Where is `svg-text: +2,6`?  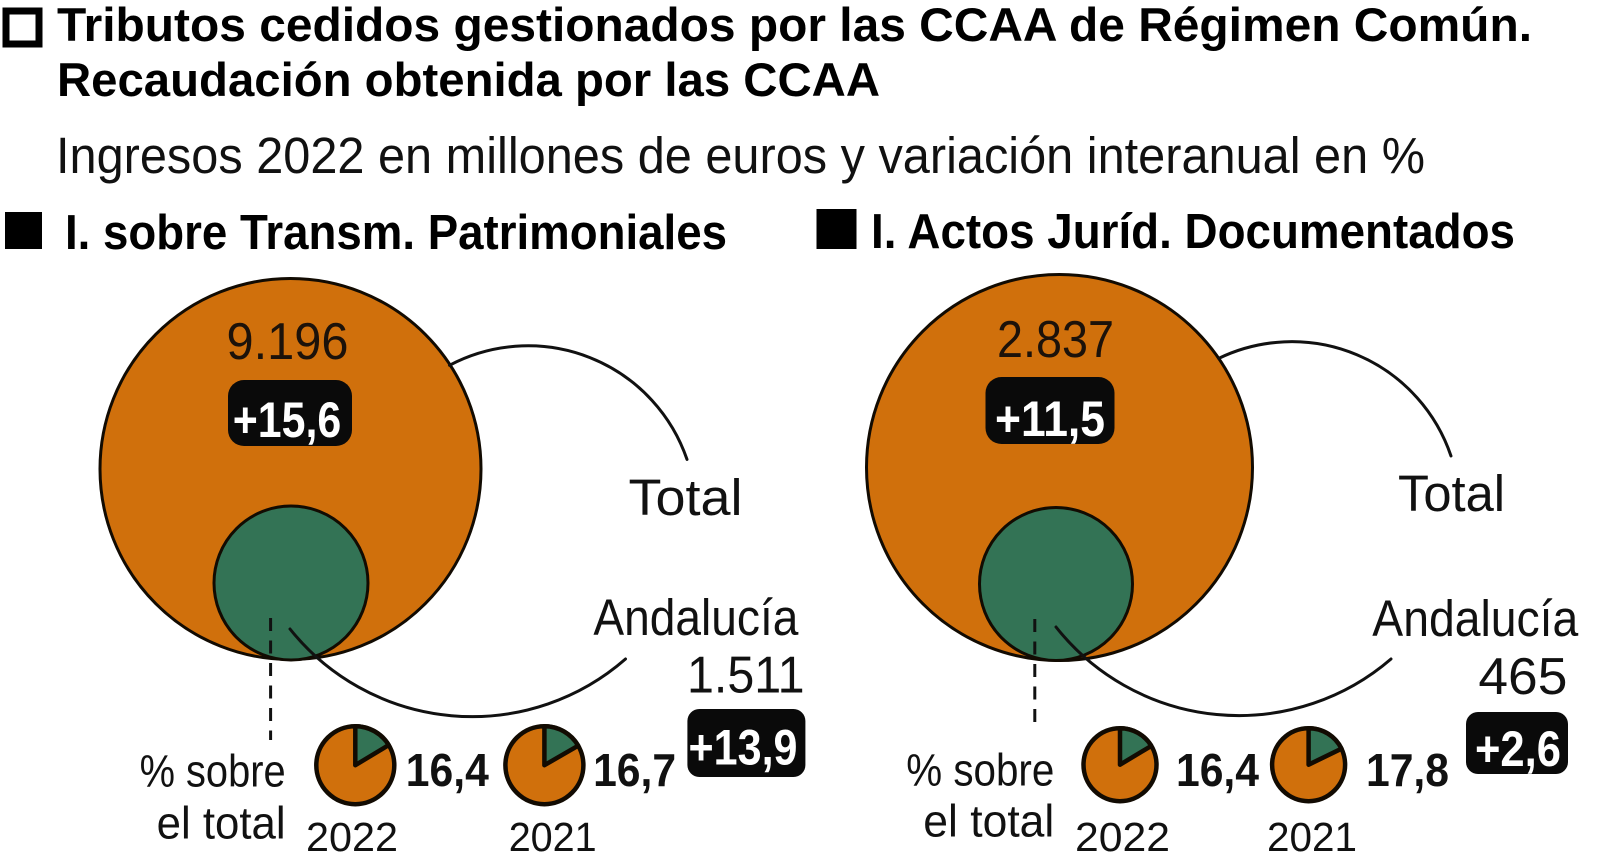 svg-text: +2,6 is located at coordinates (1518, 749).